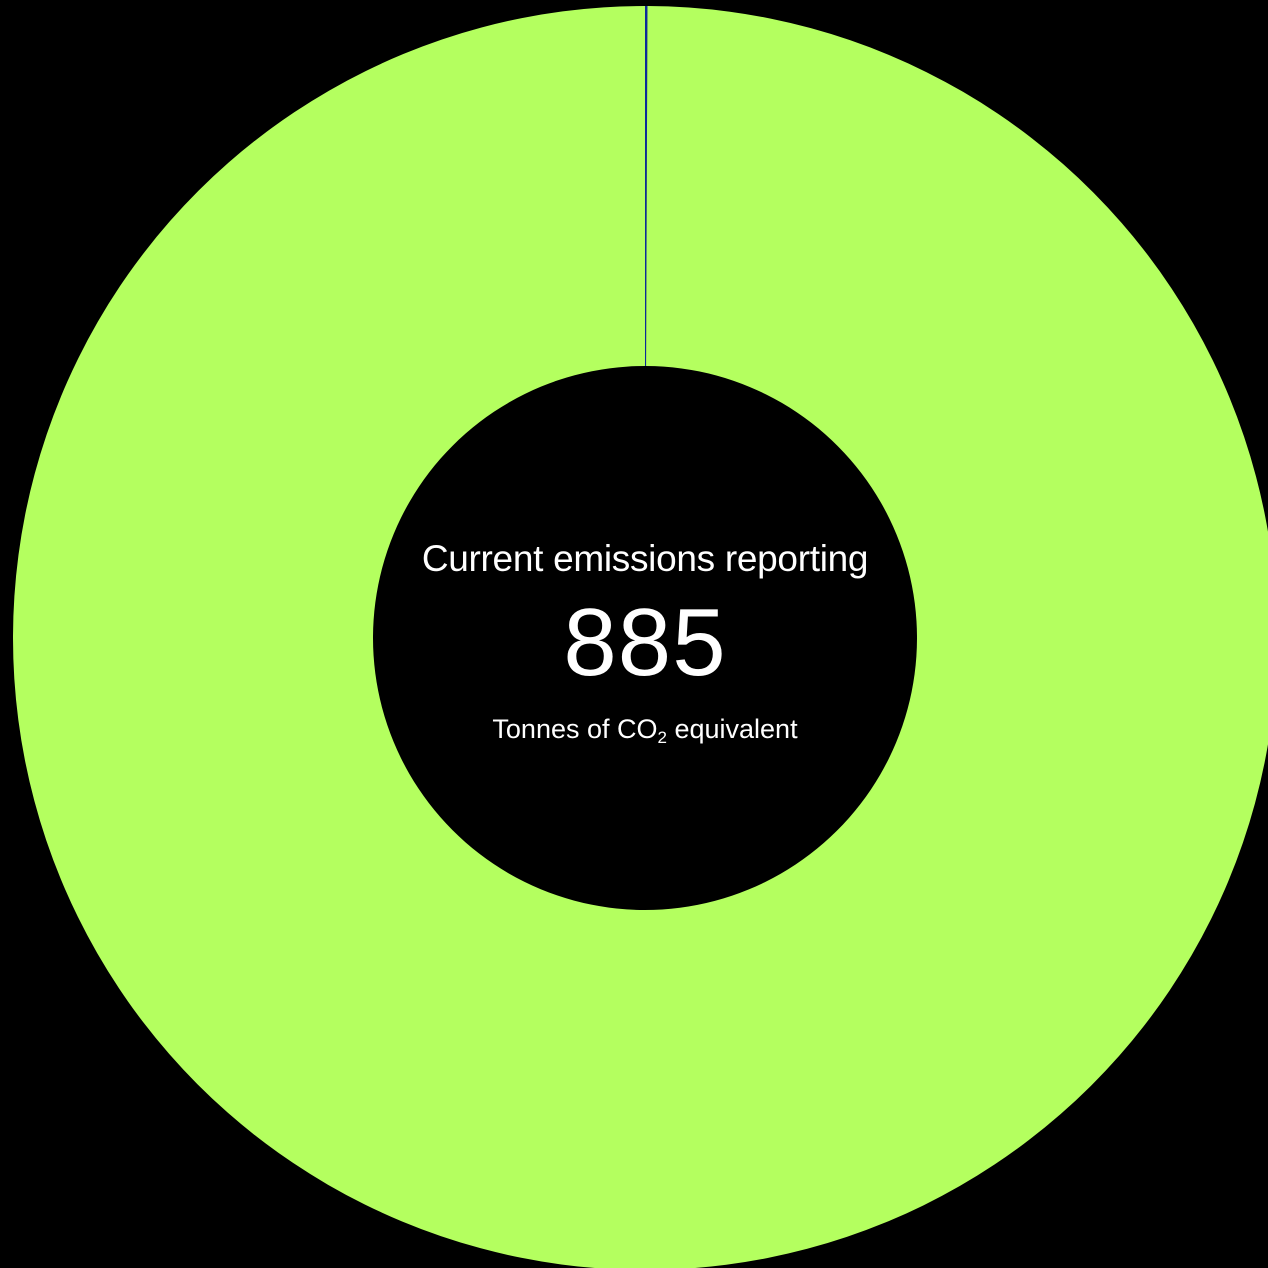  I want to click on center-label: Current emissions reporting, so click(645, 558).